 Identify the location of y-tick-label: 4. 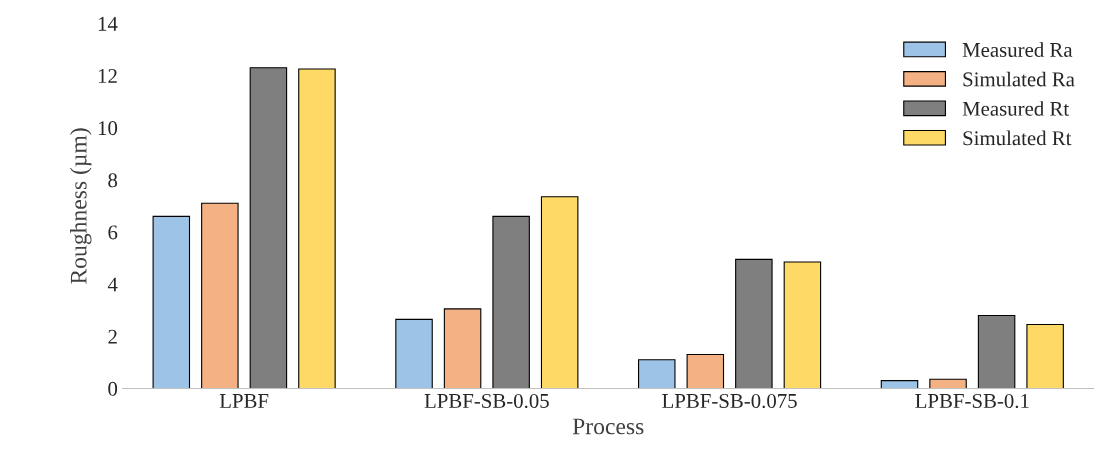
(112, 284).